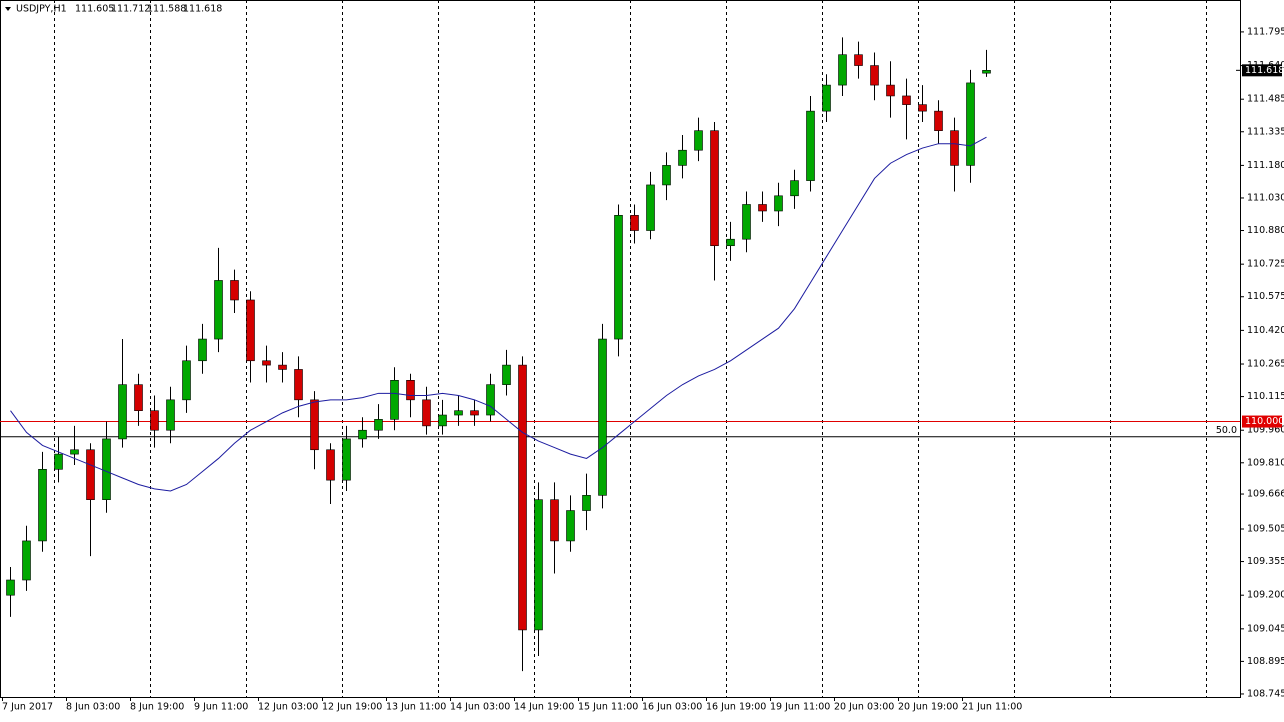 The height and width of the screenshot is (722, 1284). Describe the element at coordinates (1265, 296) in the screenshot. I see `y-tick-label: 110.575` at that location.